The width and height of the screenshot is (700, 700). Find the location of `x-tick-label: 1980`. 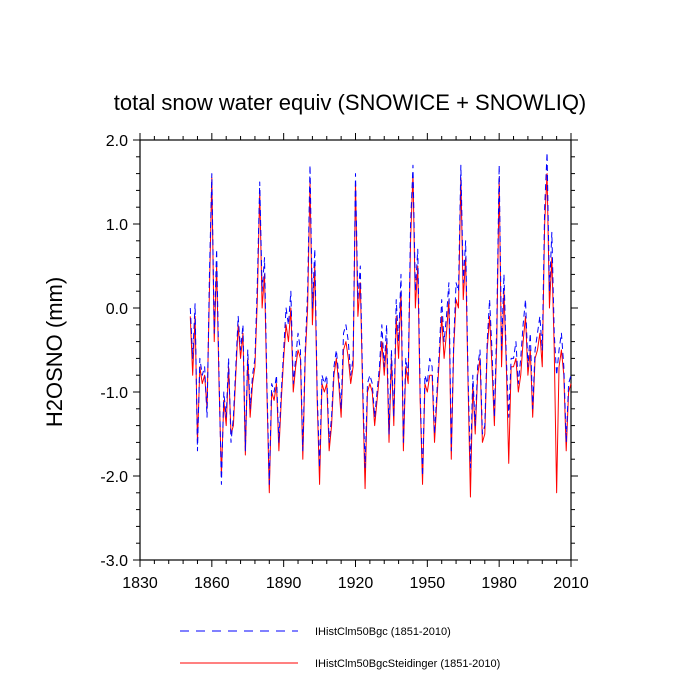

x-tick-label: 1980 is located at coordinates (499, 583).